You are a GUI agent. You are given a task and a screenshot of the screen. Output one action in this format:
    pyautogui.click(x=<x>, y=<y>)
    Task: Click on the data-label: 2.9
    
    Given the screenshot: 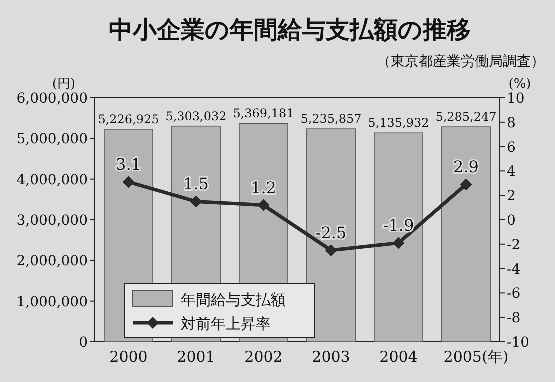 What is the action you would take?
    pyautogui.click(x=466, y=167)
    